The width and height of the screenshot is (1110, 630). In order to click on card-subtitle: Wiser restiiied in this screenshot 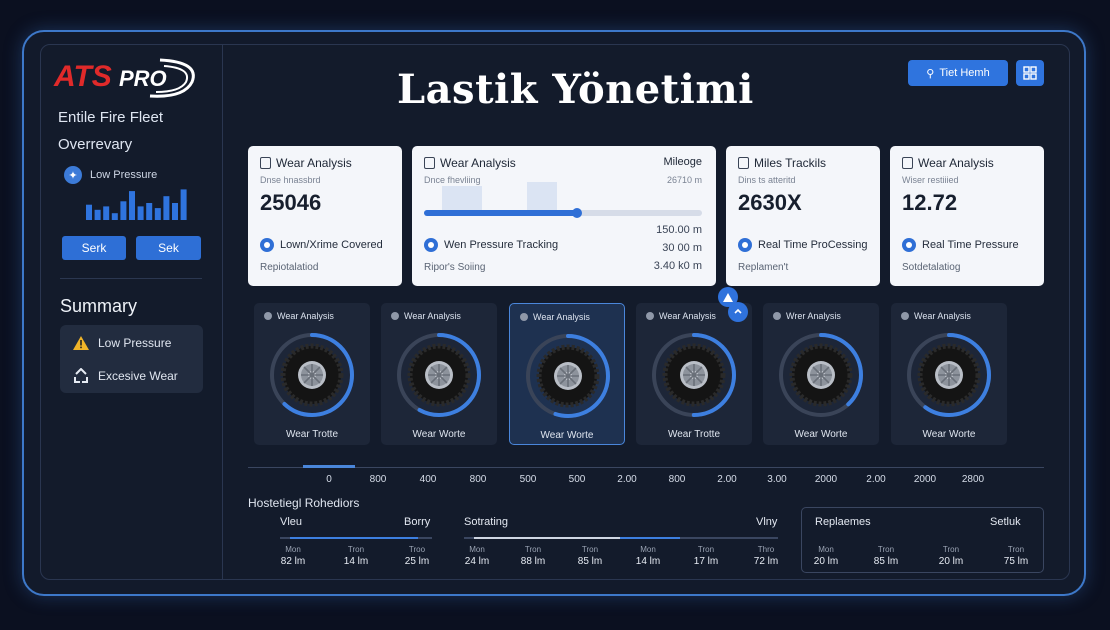, I will do `click(930, 180)`.